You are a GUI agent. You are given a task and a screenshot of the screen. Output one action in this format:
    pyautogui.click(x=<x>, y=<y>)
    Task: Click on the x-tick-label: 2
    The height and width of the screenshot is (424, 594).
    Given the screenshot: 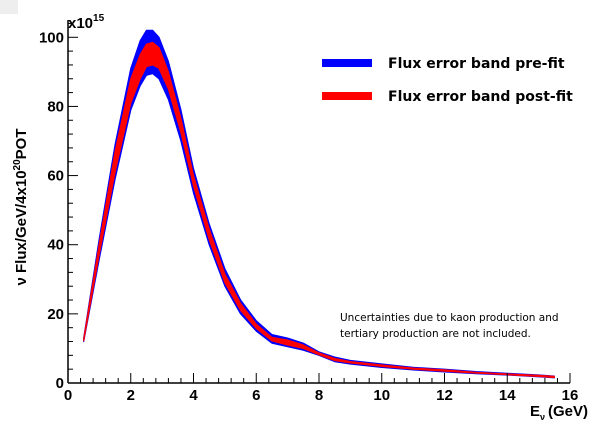 What is the action you would take?
    pyautogui.click(x=131, y=395)
    